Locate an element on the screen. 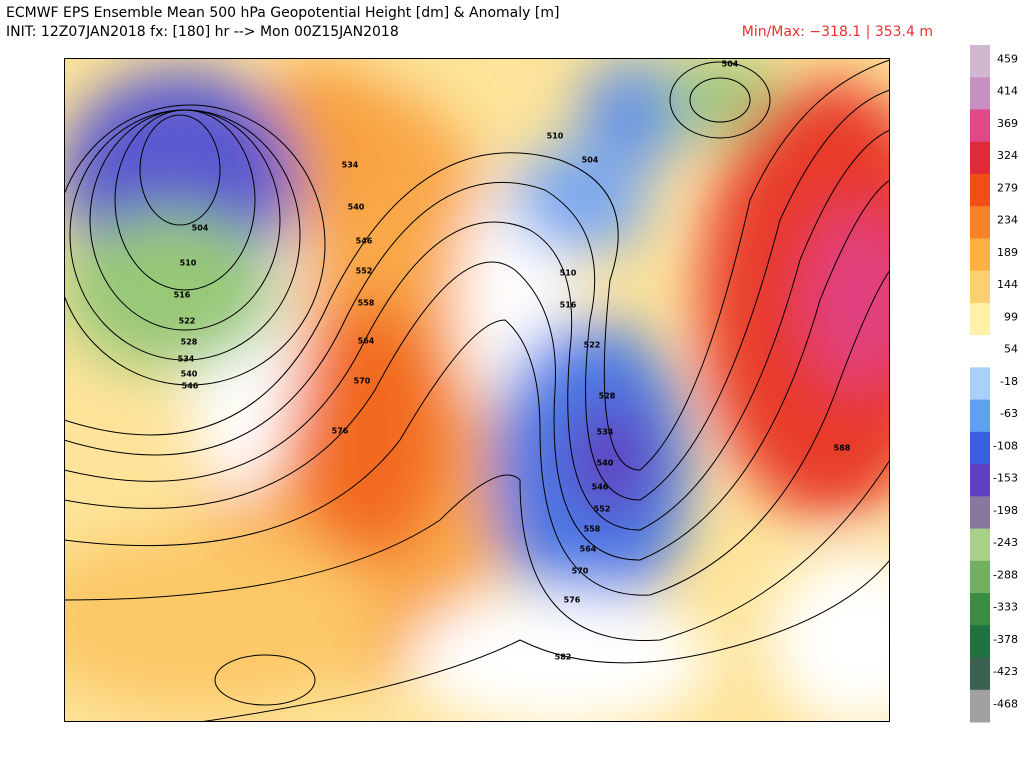  contour-label: 582 is located at coordinates (563, 657).